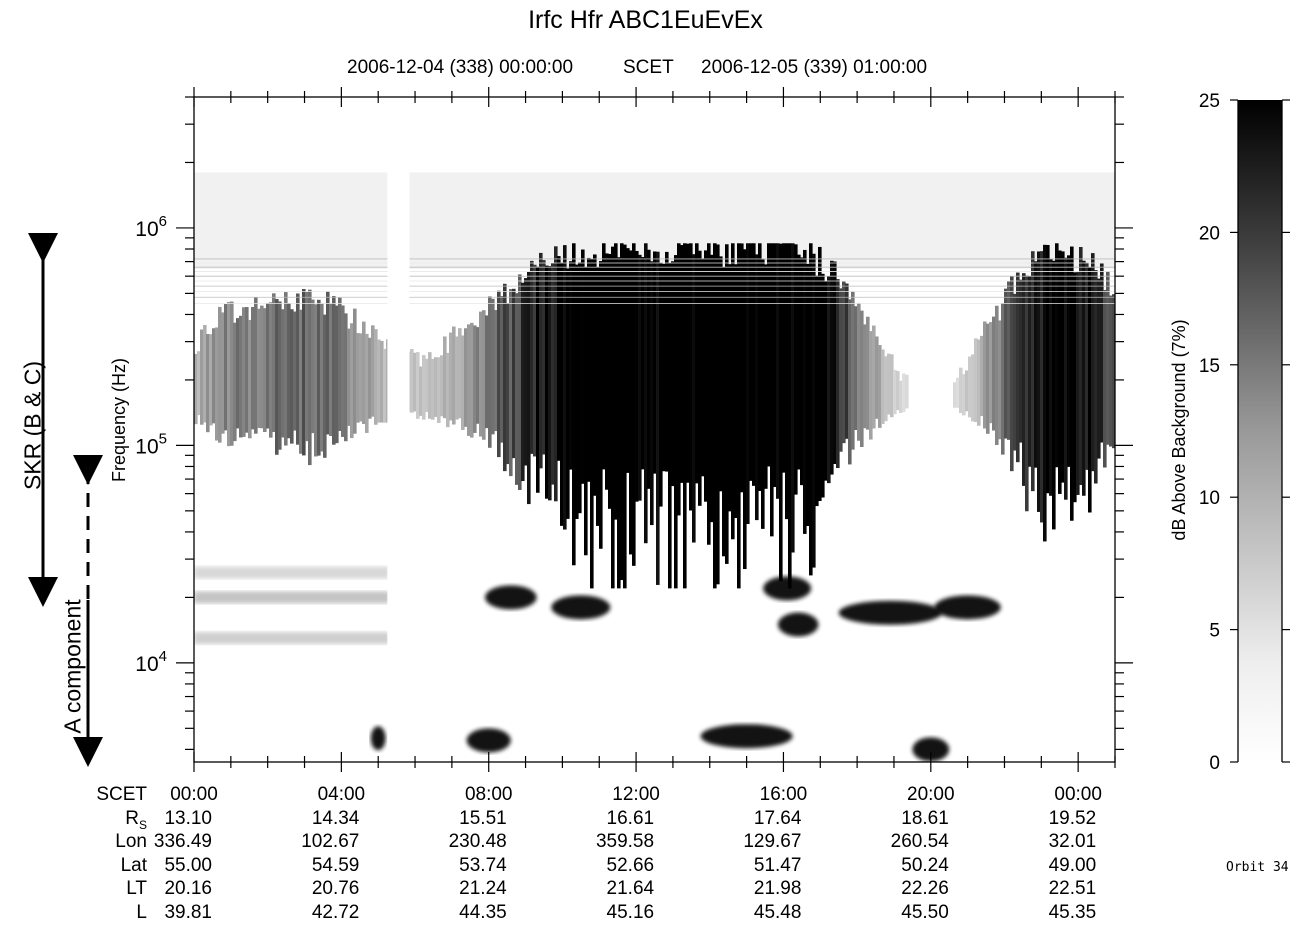  Describe the element at coordinates (136, 819) in the screenshot. I see `ephemeris-row-label: RS` at that location.